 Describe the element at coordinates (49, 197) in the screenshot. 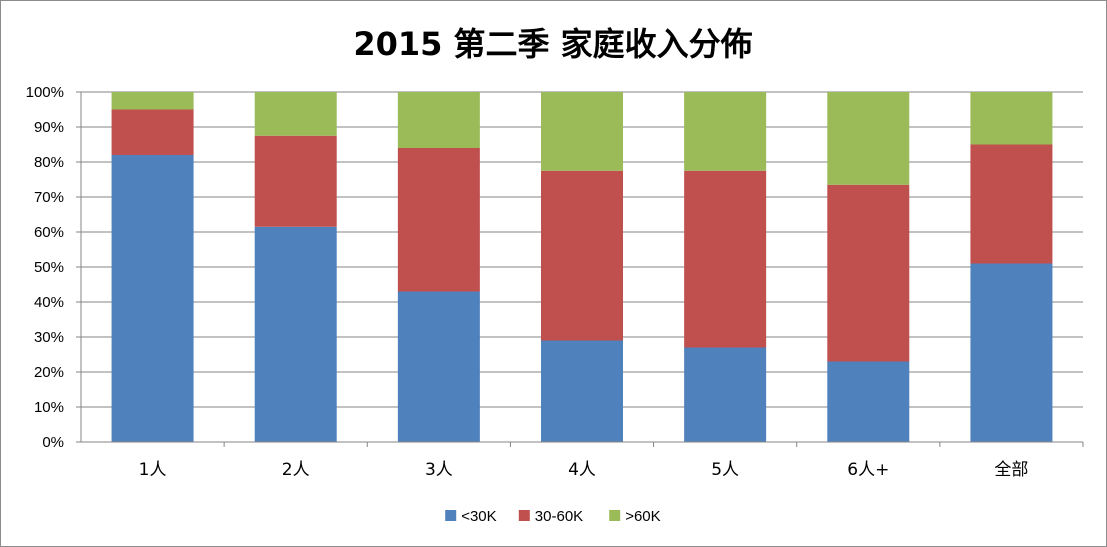

I see `y-tick-label: 70%` at that location.